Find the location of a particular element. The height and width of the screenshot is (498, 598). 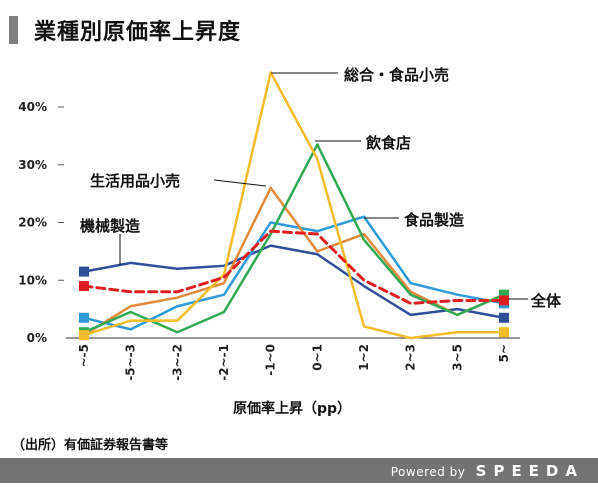

page-title: 業種別原価率上昇度 is located at coordinates (138, 32).